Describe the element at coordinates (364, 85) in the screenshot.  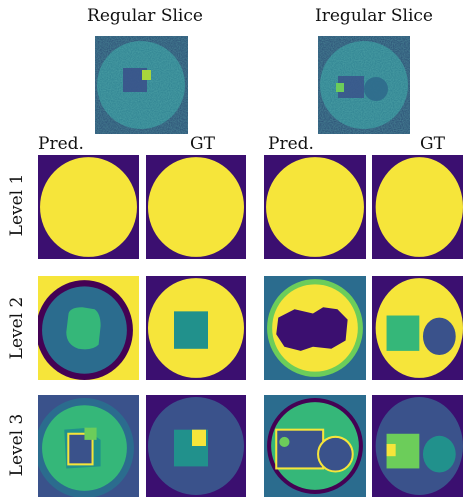
I see `input-slice-irregular` at that location.